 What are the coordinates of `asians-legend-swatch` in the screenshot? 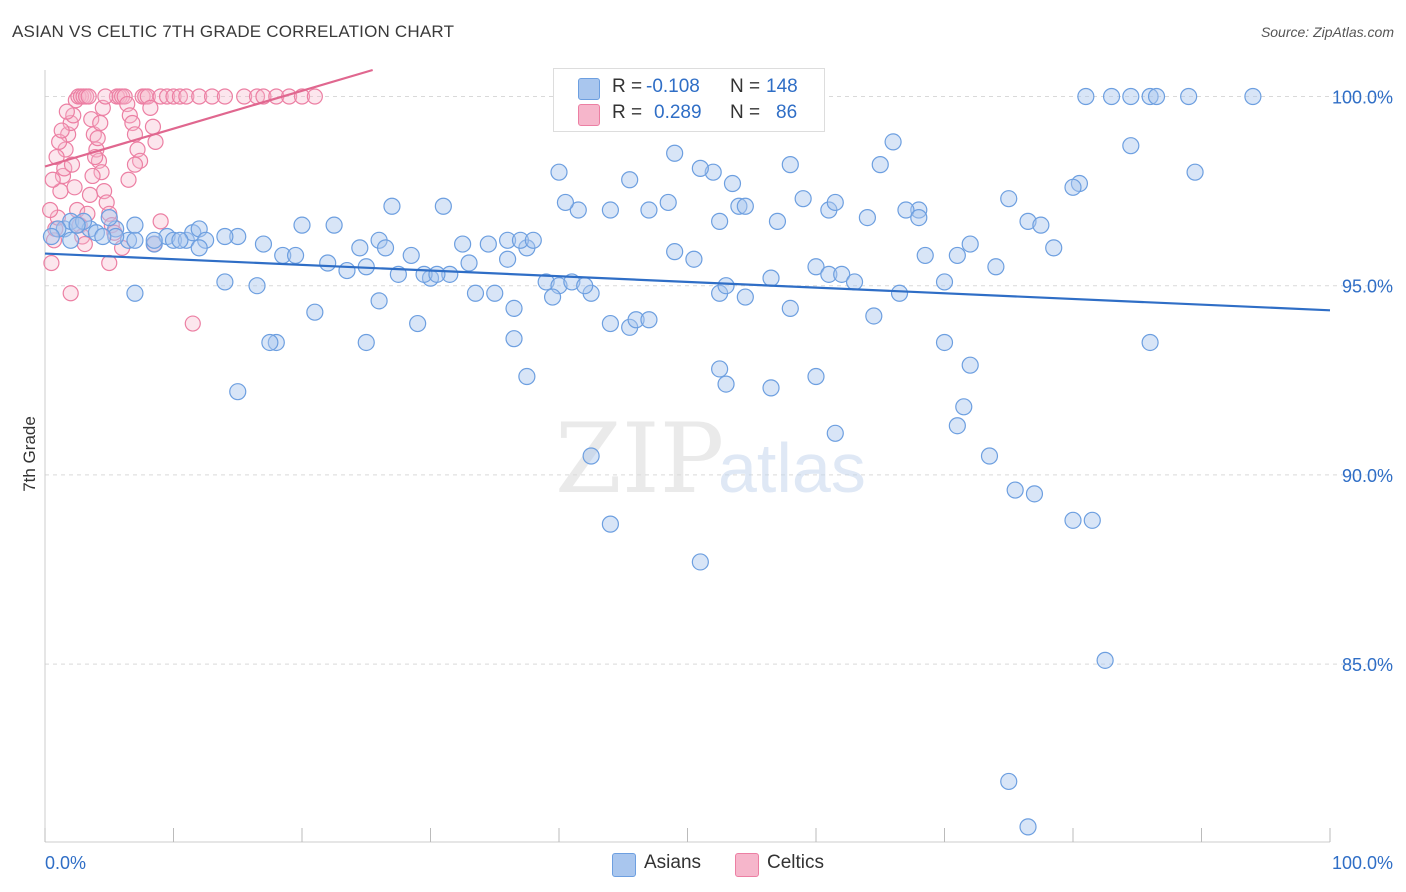 It's located at (624, 865).